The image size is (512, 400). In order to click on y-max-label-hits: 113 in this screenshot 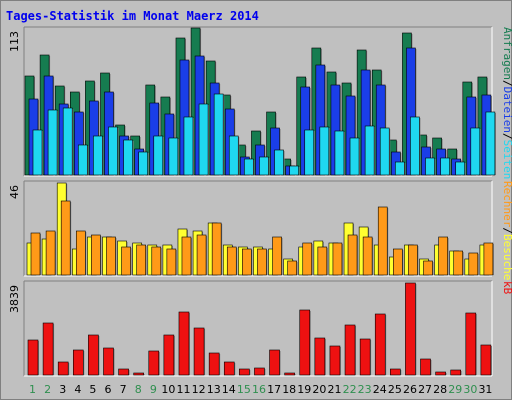, I will do `click(14, 41)`.